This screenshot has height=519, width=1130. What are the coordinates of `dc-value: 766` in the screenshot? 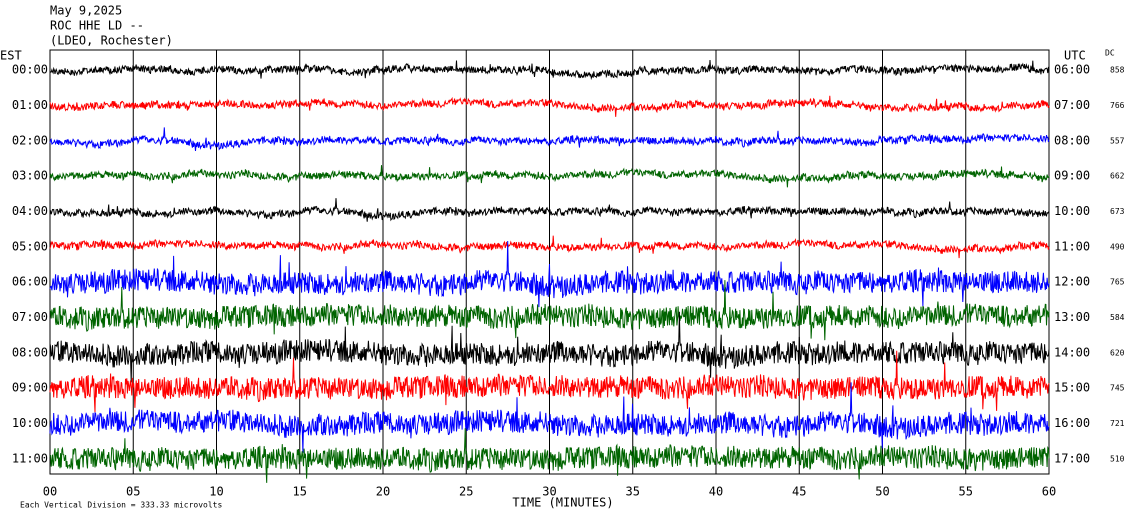 It's located at (1117, 105).